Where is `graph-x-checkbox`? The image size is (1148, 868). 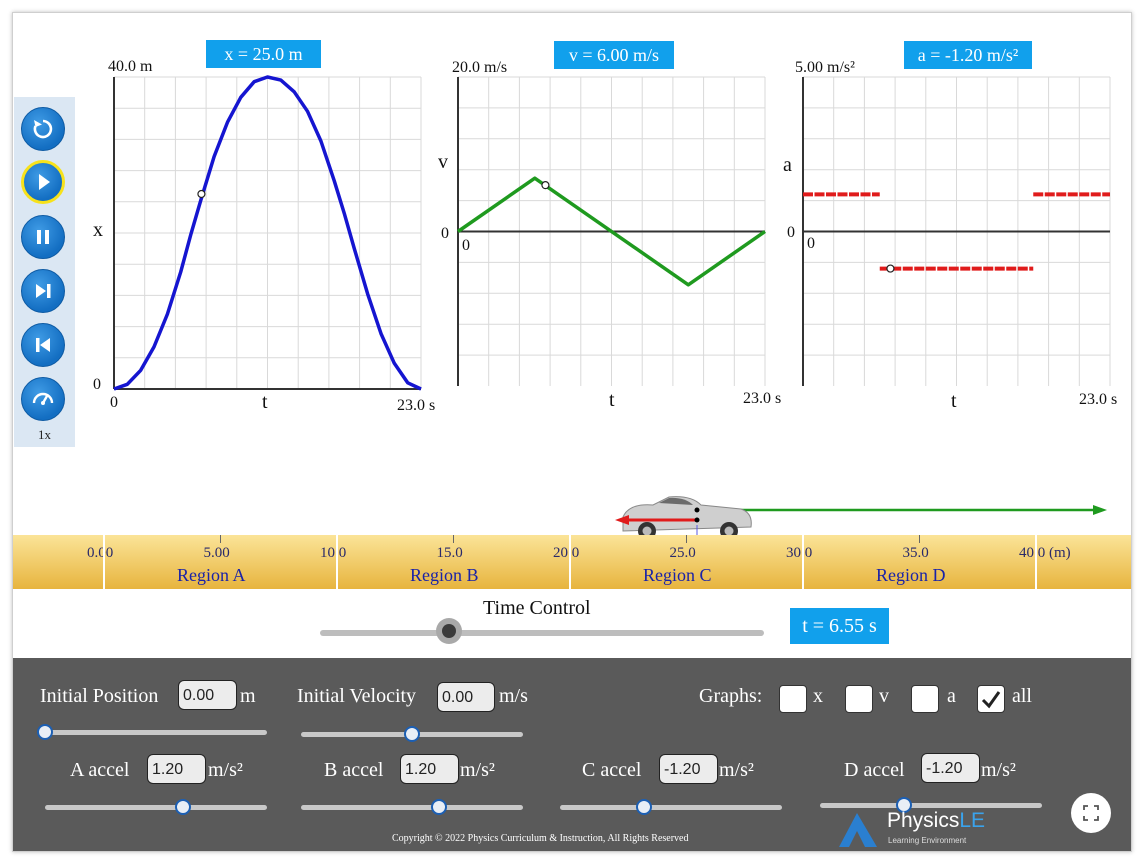
graph-x-checkbox is located at coordinates (793, 699).